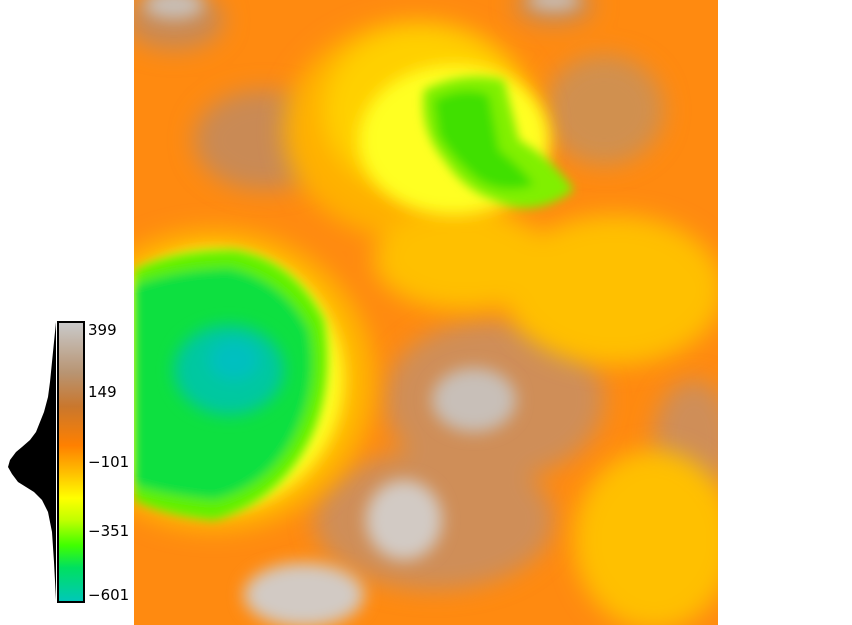  What do you see at coordinates (71, 462) in the screenshot?
I see `colorbar` at bounding box center [71, 462].